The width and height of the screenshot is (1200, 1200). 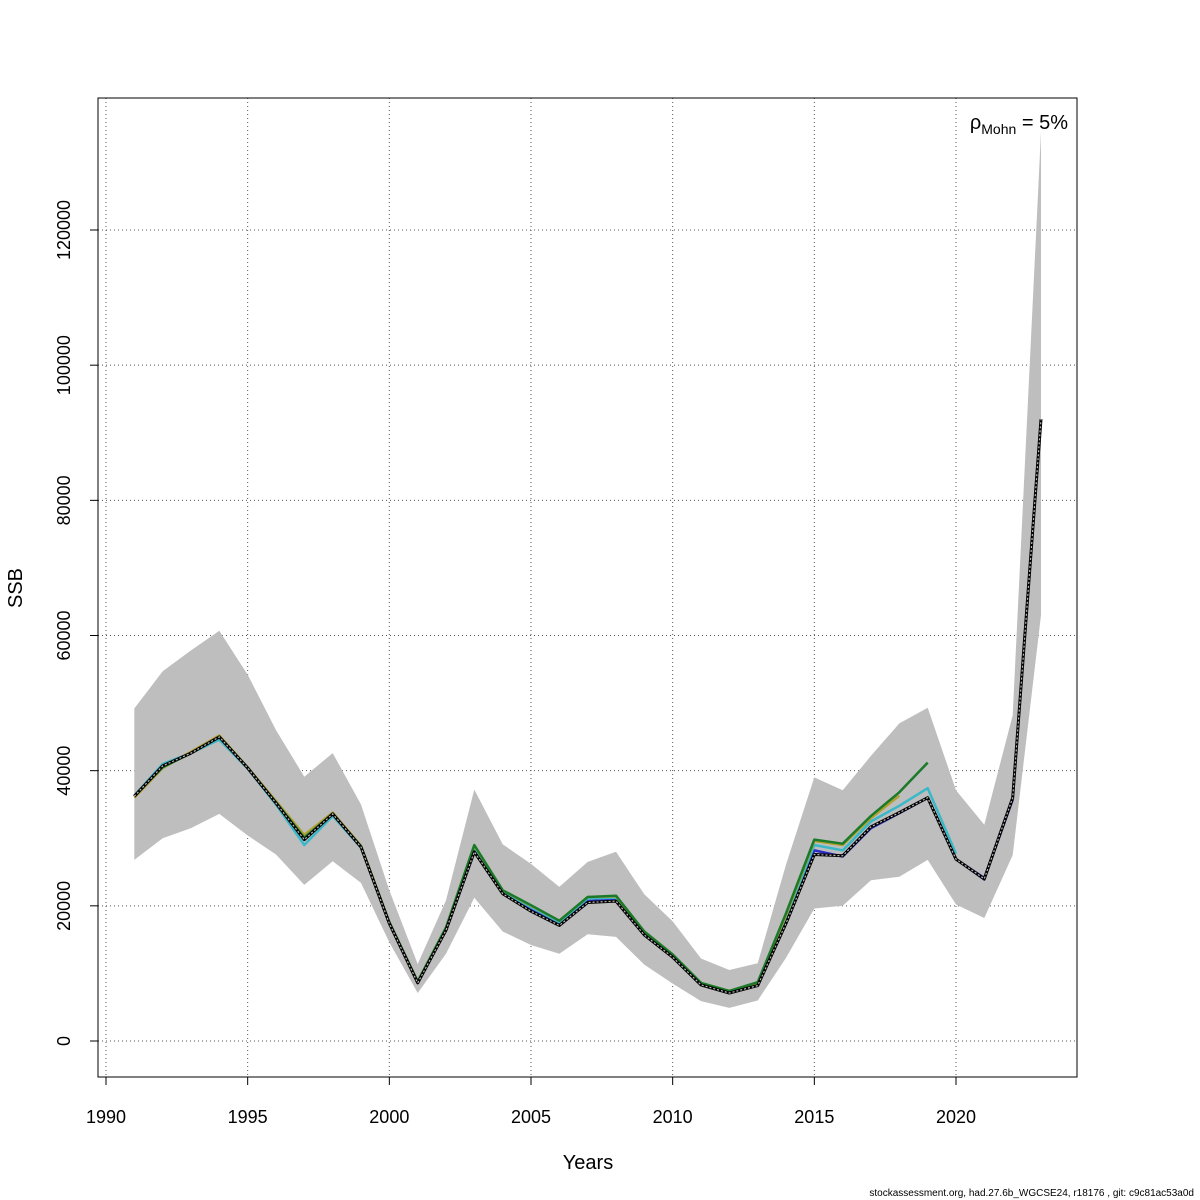 I want to click on y-tick-label-0: 0, so click(x=64, y=1041).